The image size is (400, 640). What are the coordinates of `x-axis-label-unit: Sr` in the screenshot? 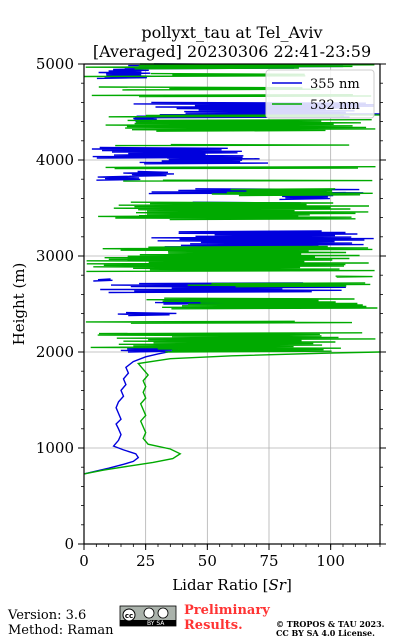 It's located at (278, 585).